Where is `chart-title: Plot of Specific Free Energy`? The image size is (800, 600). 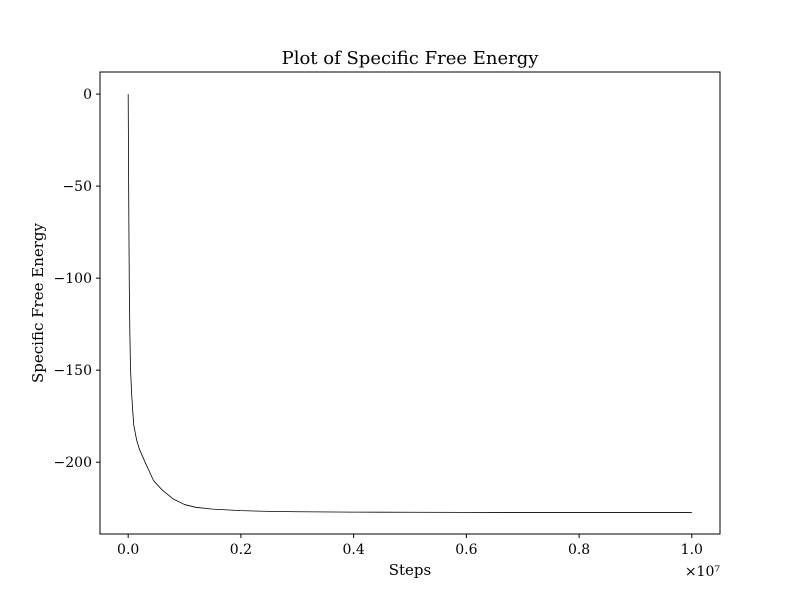 chart-title: Plot of Specific Free Energy is located at coordinates (411, 58).